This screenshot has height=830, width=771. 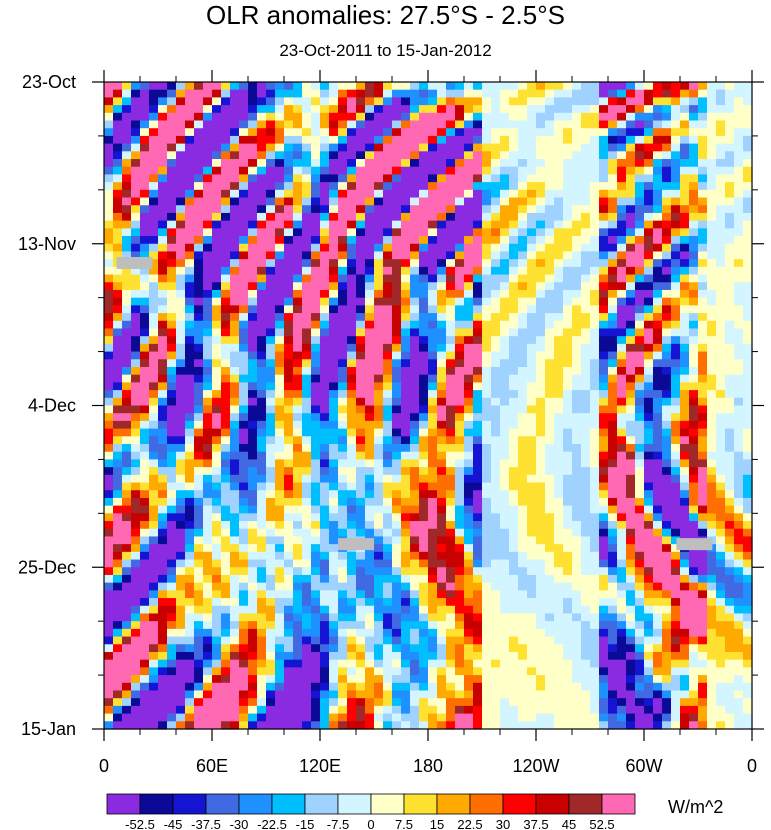 I want to click on colorbar-label: -52.5, so click(x=140, y=823).